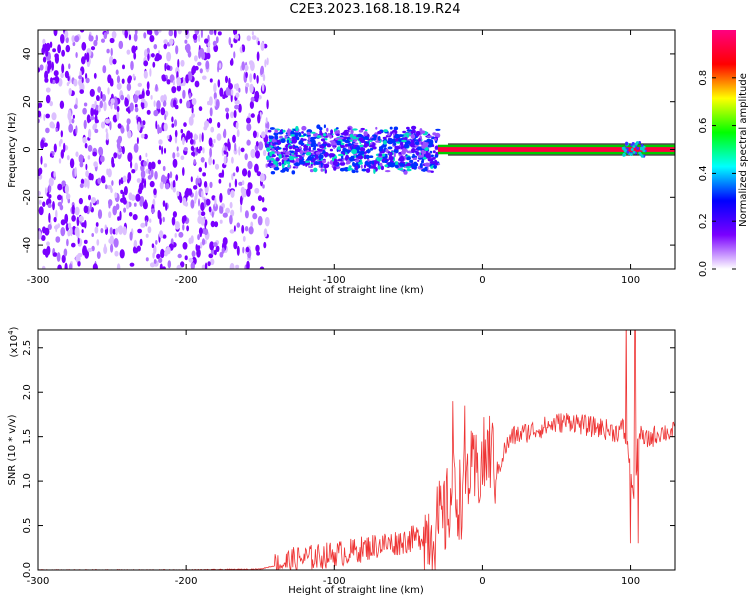 This screenshot has width=750, height=600. Describe the element at coordinates (11, 332) in the screenshot. I see `snr-multiplier-exponent: 4` at that location.